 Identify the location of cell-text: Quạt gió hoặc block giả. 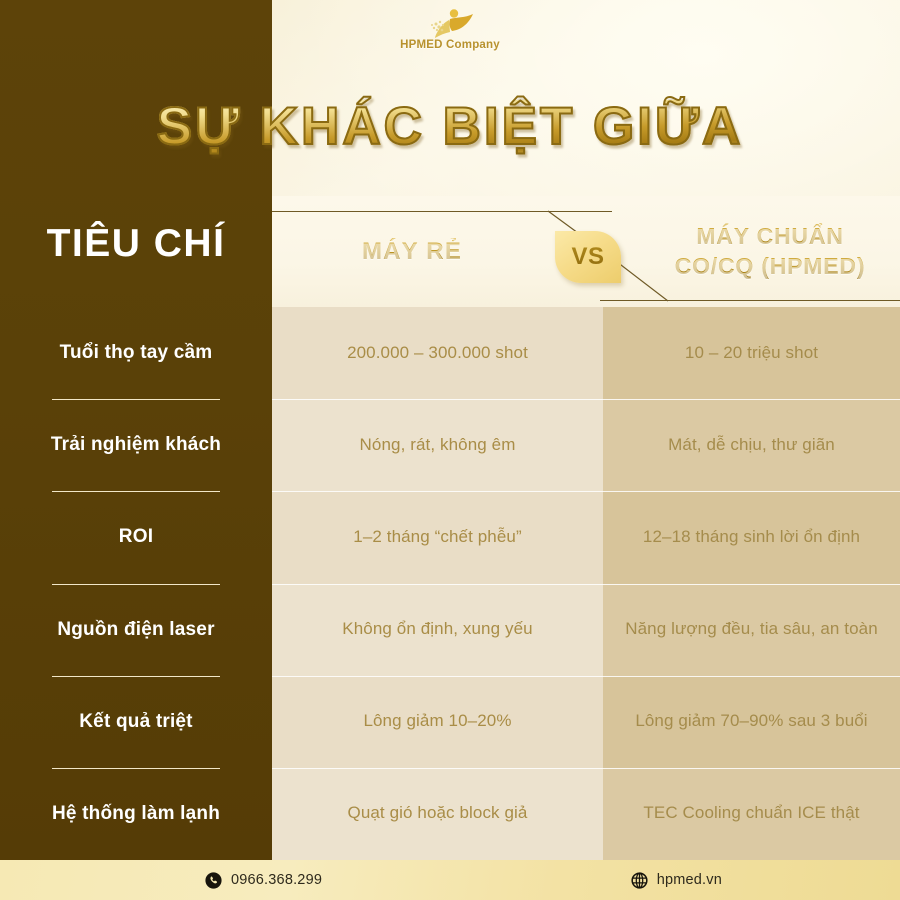
(437, 813).